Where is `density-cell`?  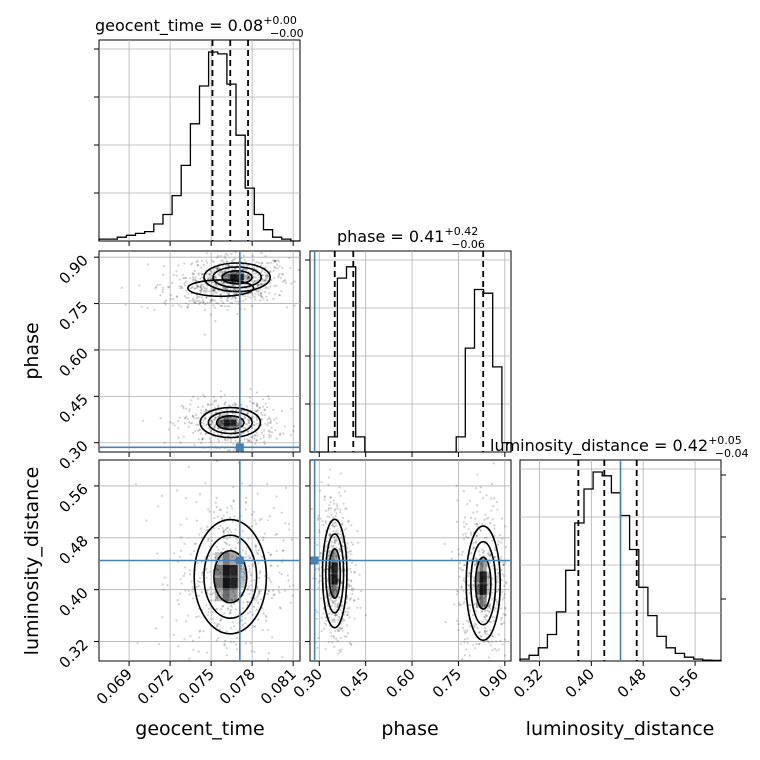 density-cell is located at coordinates (479, 570).